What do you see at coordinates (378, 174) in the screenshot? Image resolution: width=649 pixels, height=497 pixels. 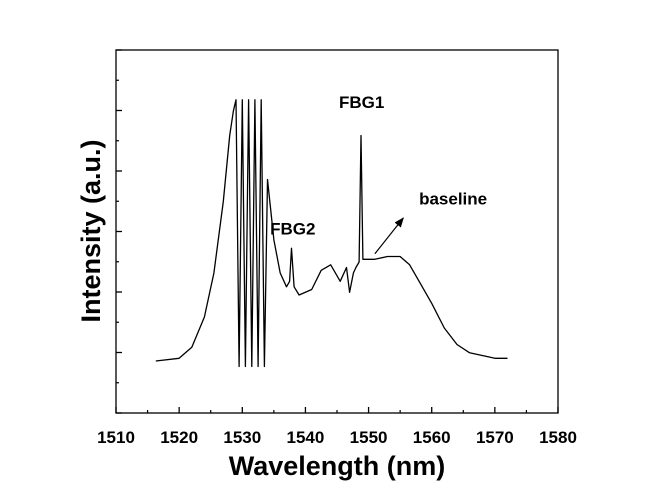 I see `annotation-layer: FBG1 FBG2 baseline` at bounding box center [378, 174].